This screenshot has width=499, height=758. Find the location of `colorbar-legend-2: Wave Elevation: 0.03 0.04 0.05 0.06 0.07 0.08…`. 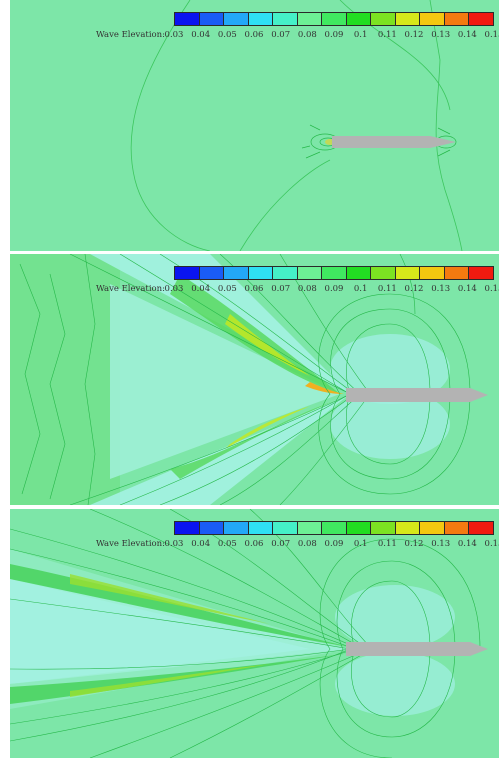

colorbar-legend-2: Wave Elevation: 0.03 0.04 0.05 0.06 0.07 0.08… is located at coordinates (254, 280).